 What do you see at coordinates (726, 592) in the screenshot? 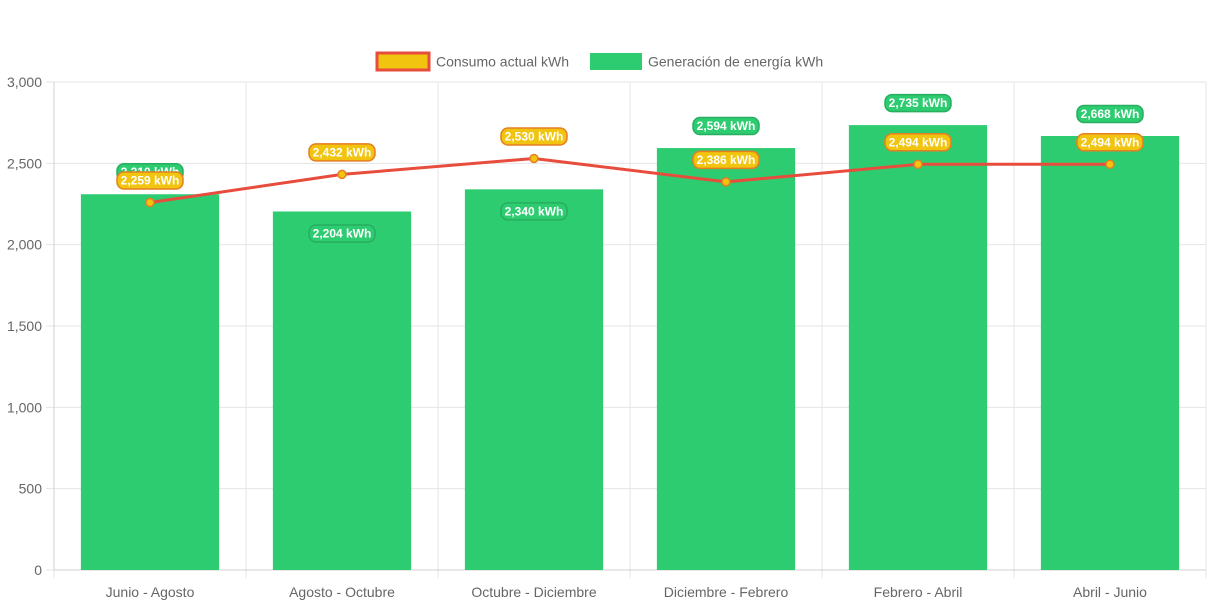
I see `x-tick-label: Diciembre - Febrero` at bounding box center [726, 592].